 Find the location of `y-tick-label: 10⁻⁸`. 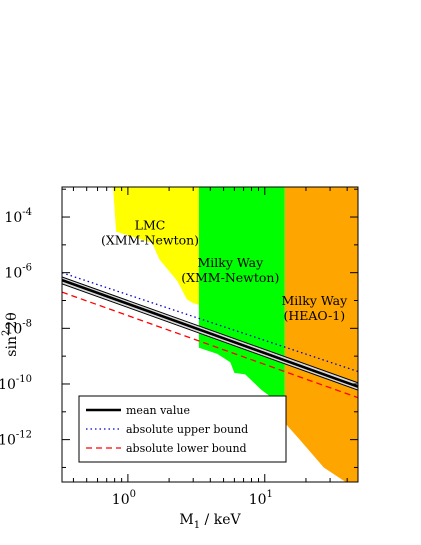

y-tick-label: 10⁻⁸ is located at coordinates (18, 327).